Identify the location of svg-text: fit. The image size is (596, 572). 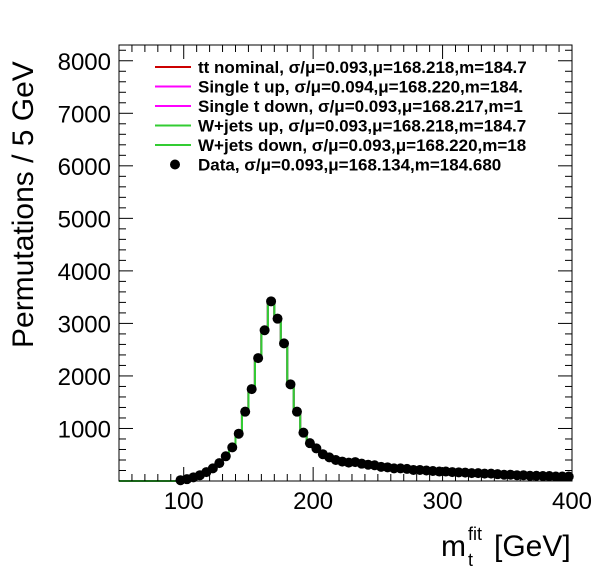
(475, 534).